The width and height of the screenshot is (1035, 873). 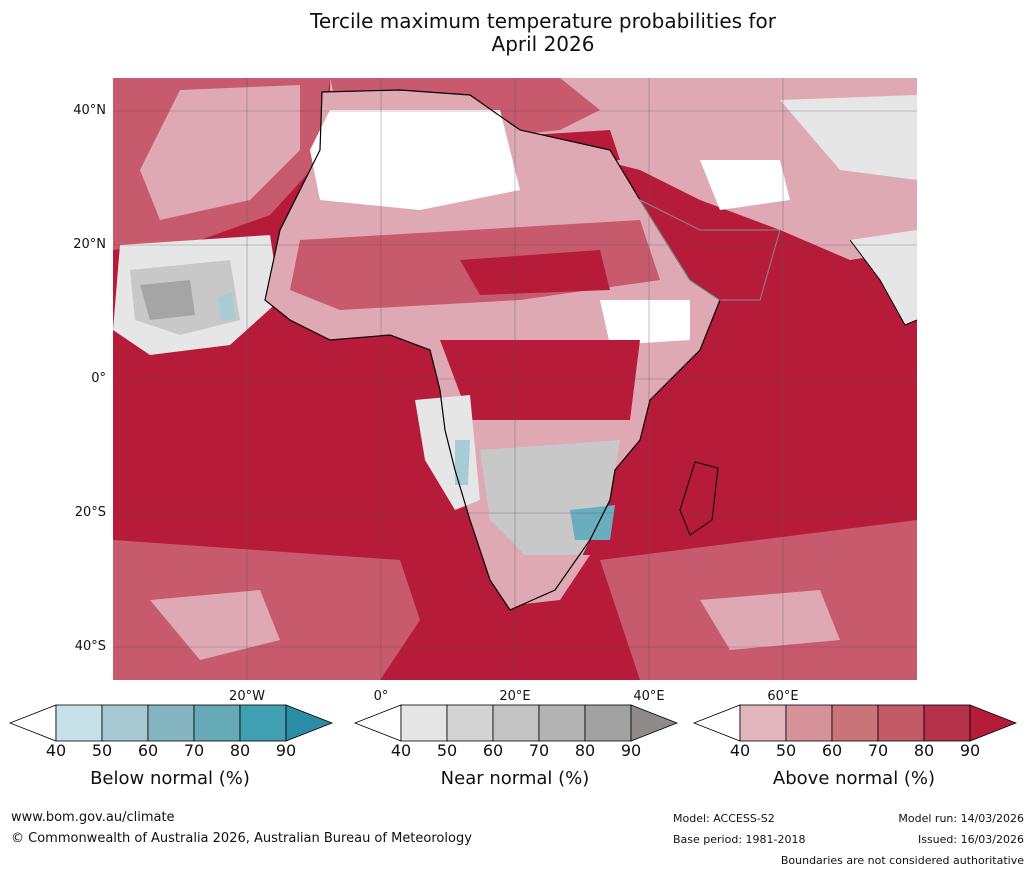 What do you see at coordinates (240, 750) in the screenshot?
I see `below-colorbar-tick: 80` at bounding box center [240, 750].